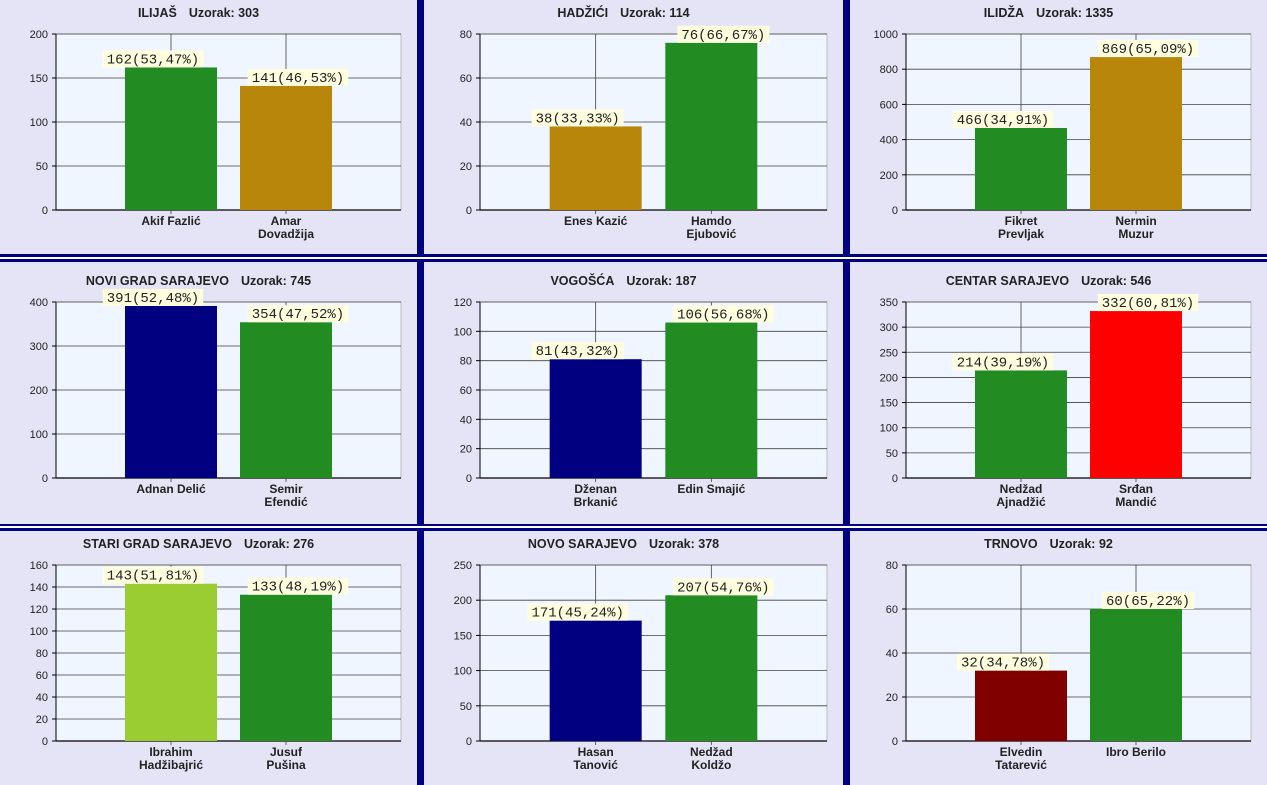  What do you see at coordinates (1135, 221) in the screenshot?
I see `x-tick-label: Nermin` at bounding box center [1135, 221].